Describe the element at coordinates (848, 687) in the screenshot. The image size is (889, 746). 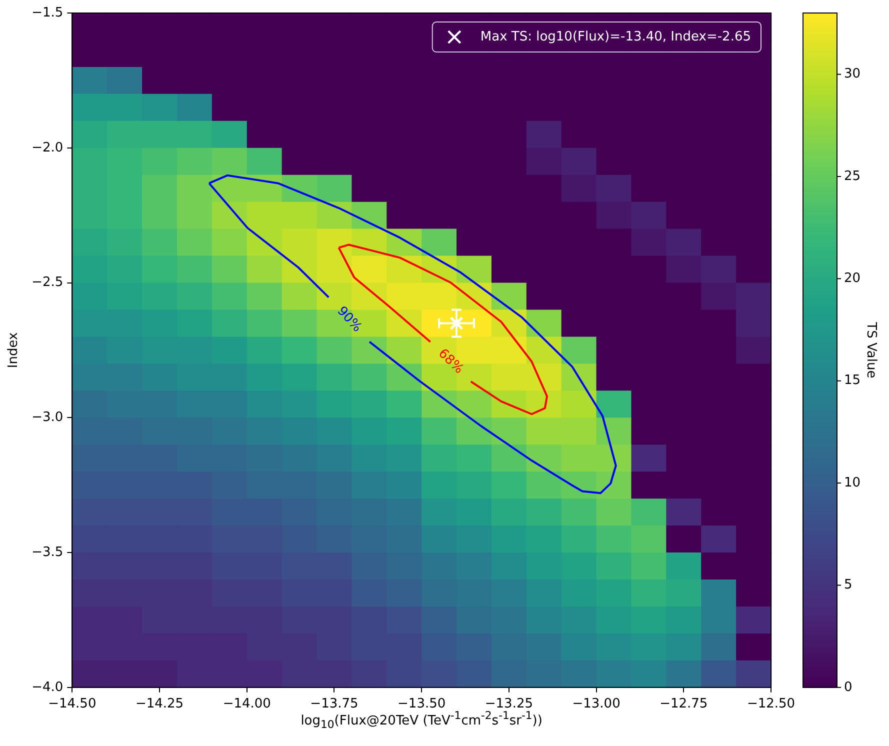
I see `color-bar-label: 0` at that location.